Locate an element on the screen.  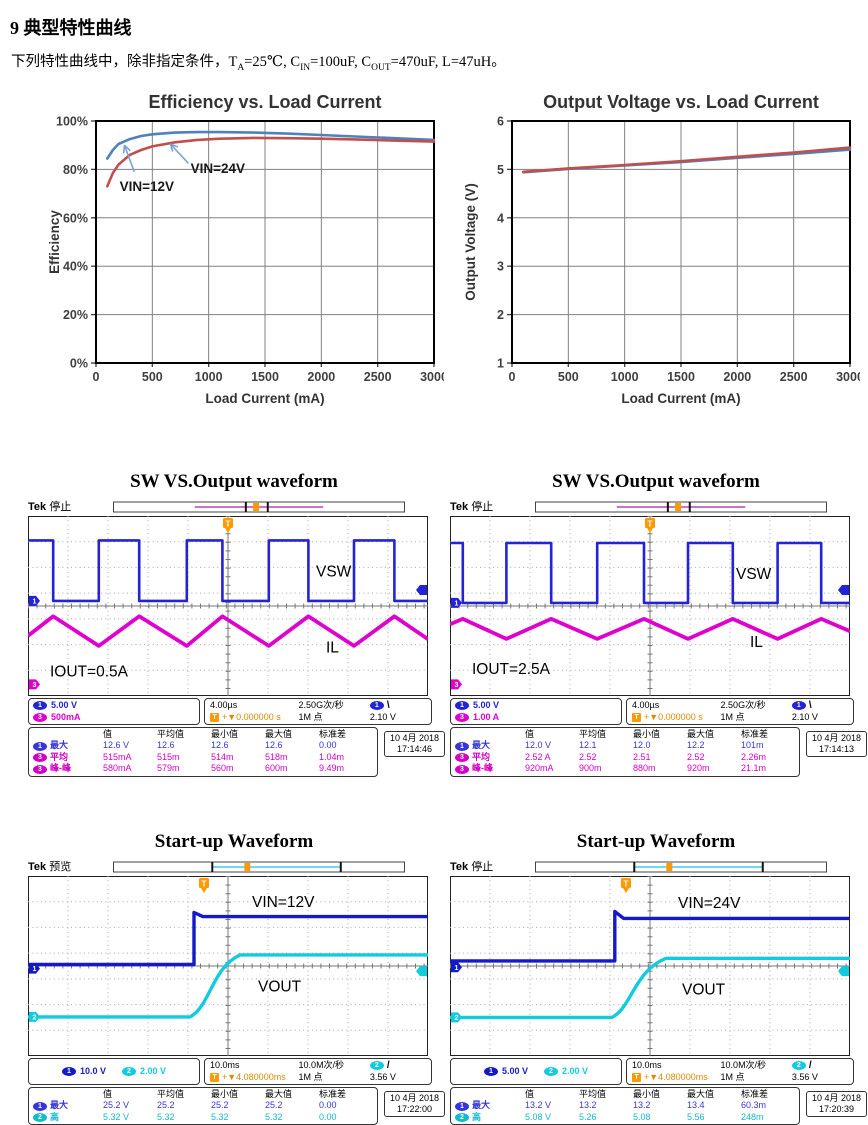
trigger-level: 2.10 V is located at coordinates (382, 716).